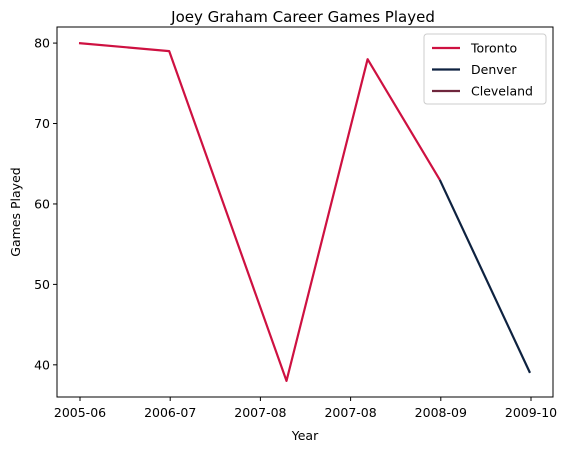 The height and width of the screenshot is (453, 566). Describe the element at coordinates (170, 412) in the screenshot. I see `x-tick-label: 2006-07` at that location.